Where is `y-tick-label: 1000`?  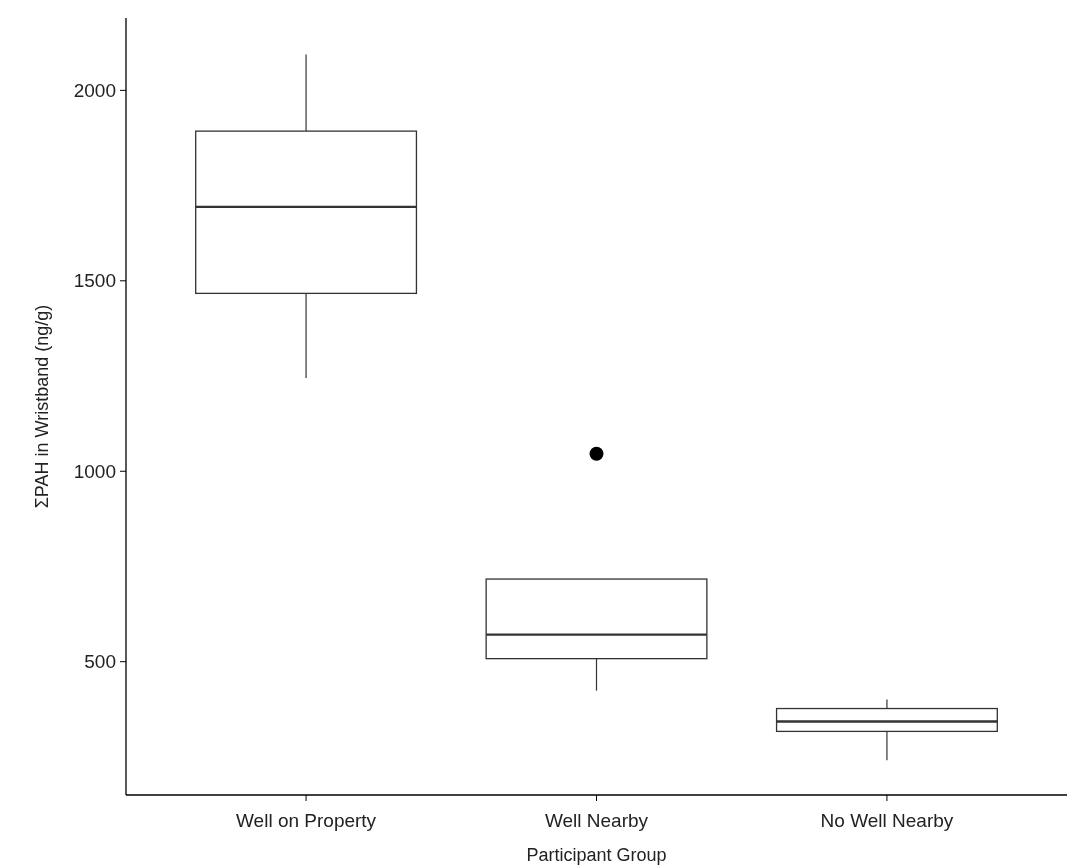 y-tick-label: 1000 is located at coordinates (94, 471).